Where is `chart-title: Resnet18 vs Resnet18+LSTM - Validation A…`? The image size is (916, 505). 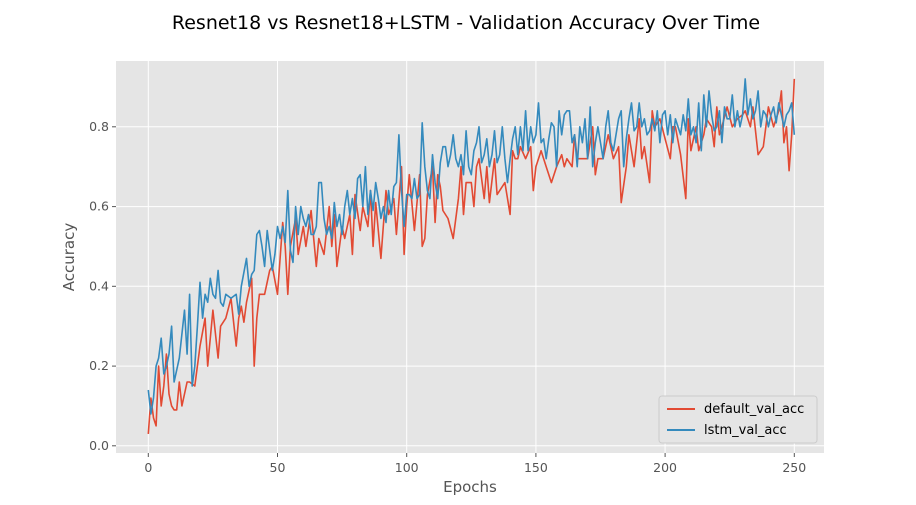 chart-title: Resnet18 vs Resnet18+LSTM - Validation A… is located at coordinates (466, 23).